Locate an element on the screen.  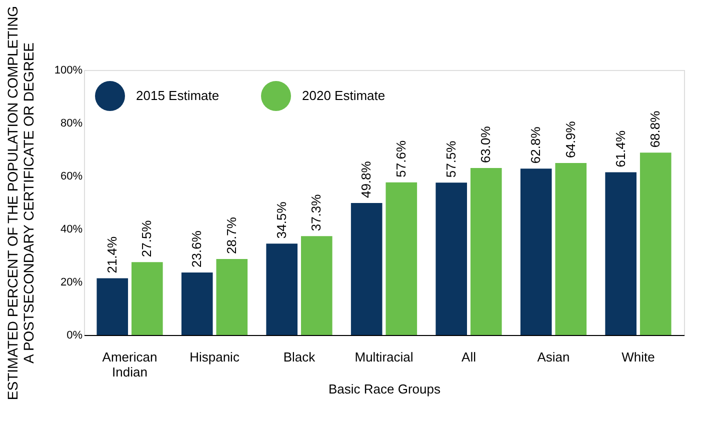
data-label: 21.4% is located at coordinates (112, 255).